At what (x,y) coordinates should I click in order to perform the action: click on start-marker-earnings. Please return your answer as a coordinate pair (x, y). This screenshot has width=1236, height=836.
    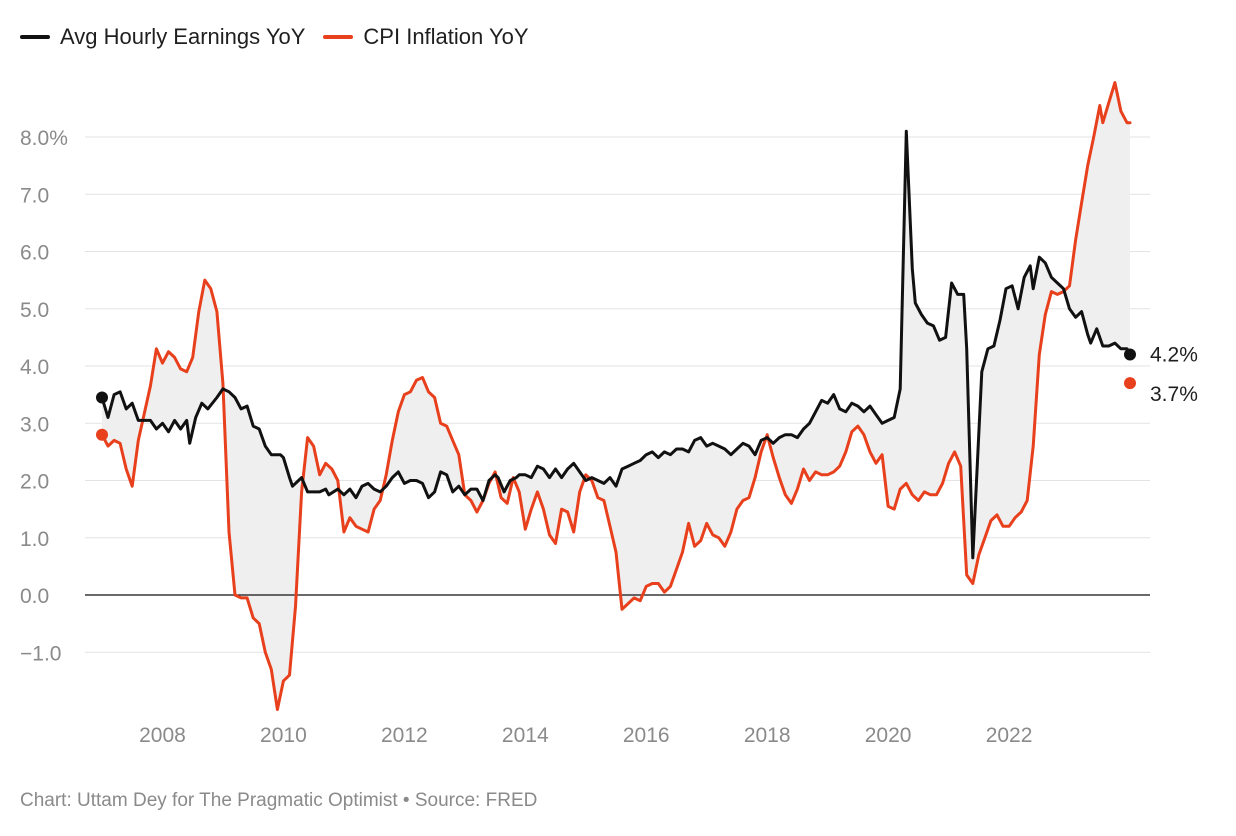
    Looking at the image, I should click on (102, 397).